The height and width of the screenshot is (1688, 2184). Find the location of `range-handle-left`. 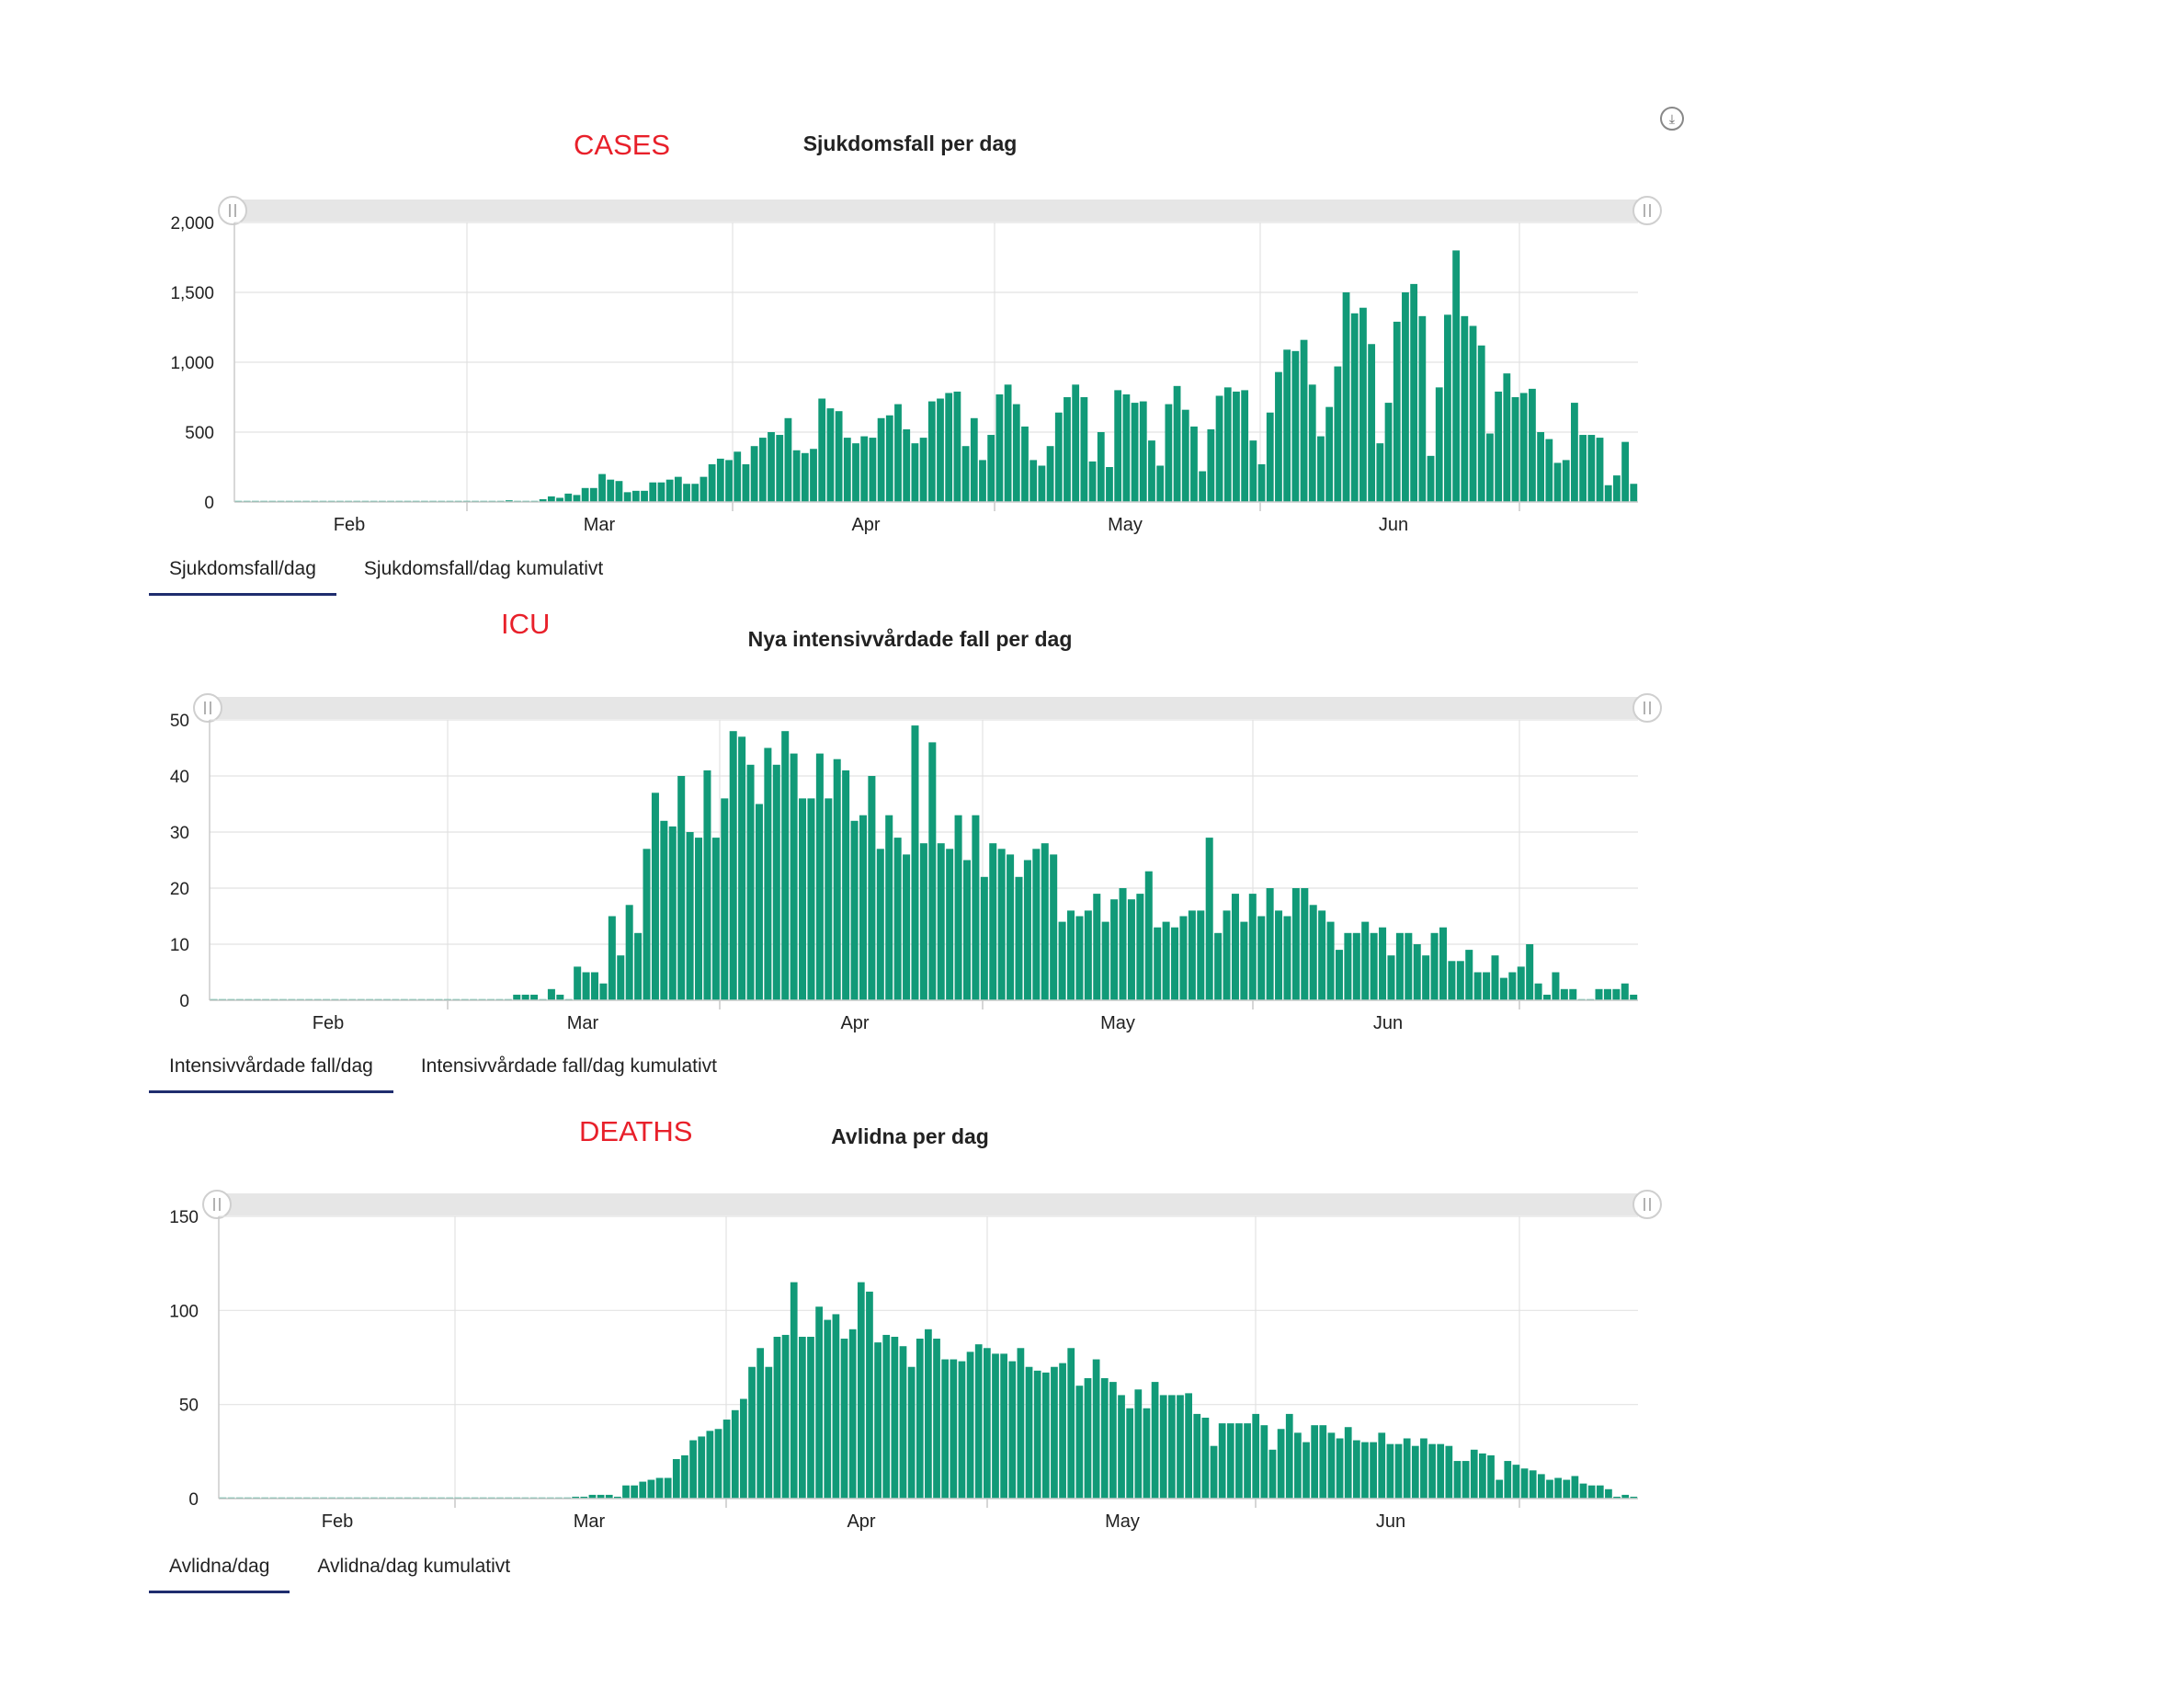

range-handle-left is located at coordinates (232, 211).